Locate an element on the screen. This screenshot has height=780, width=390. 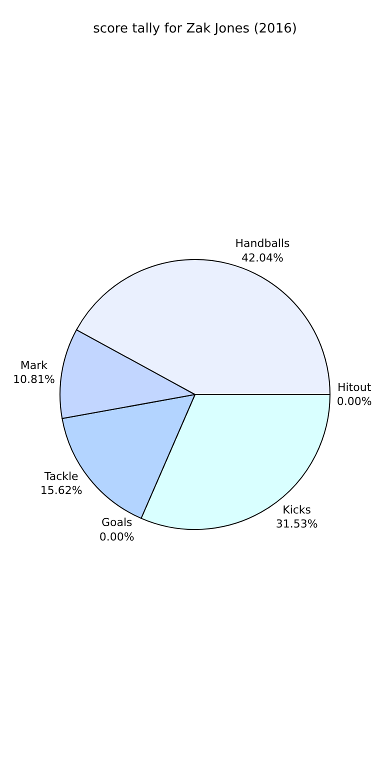
data-label: 42.04% is located at coordinates (263, 258).